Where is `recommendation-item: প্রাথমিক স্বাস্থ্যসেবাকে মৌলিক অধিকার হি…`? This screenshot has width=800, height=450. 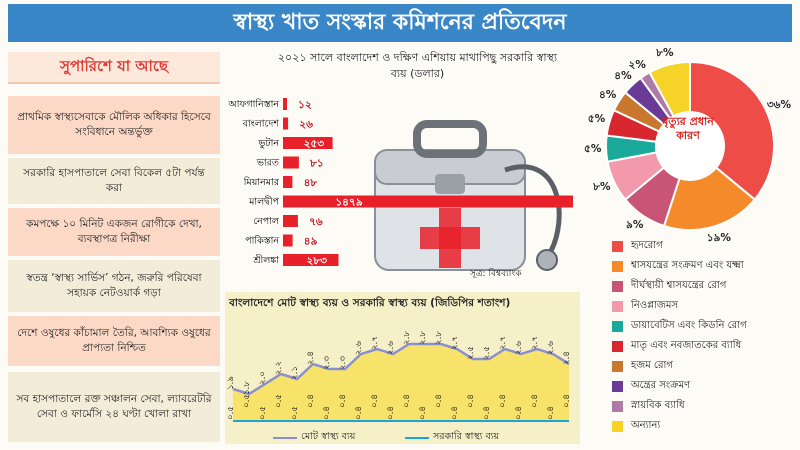 recommendation-item: প্রাথমিক স্বাস্থ্যসেবাকে মৌলিক অধিকার হি… is located at coordinates (114, 125).